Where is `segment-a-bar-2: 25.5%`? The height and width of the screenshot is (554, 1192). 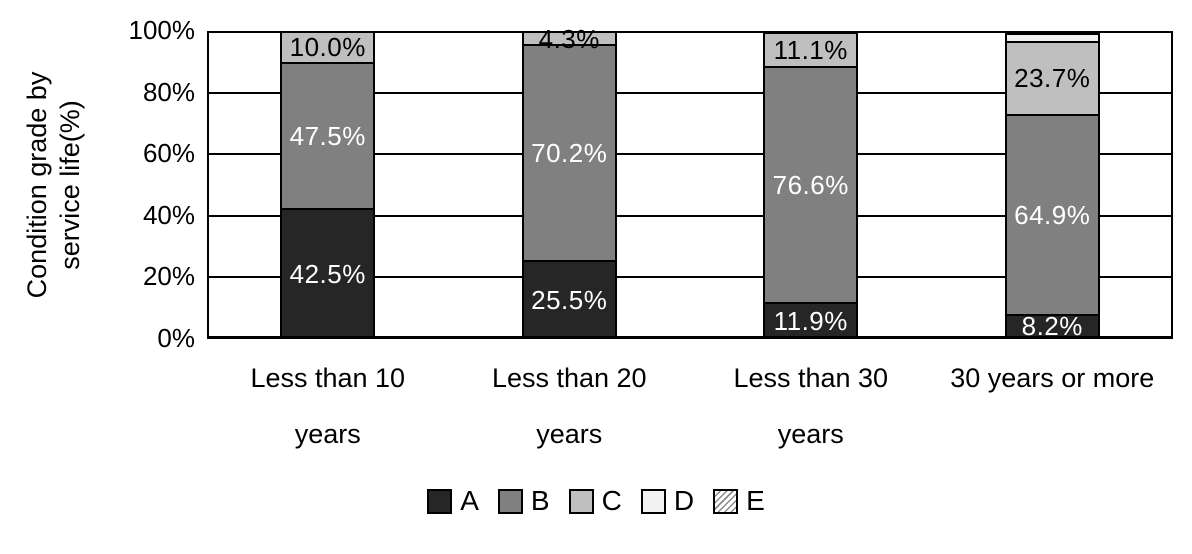
segment-a-bar-2: 25.5% is located at coordinates (569, 299).